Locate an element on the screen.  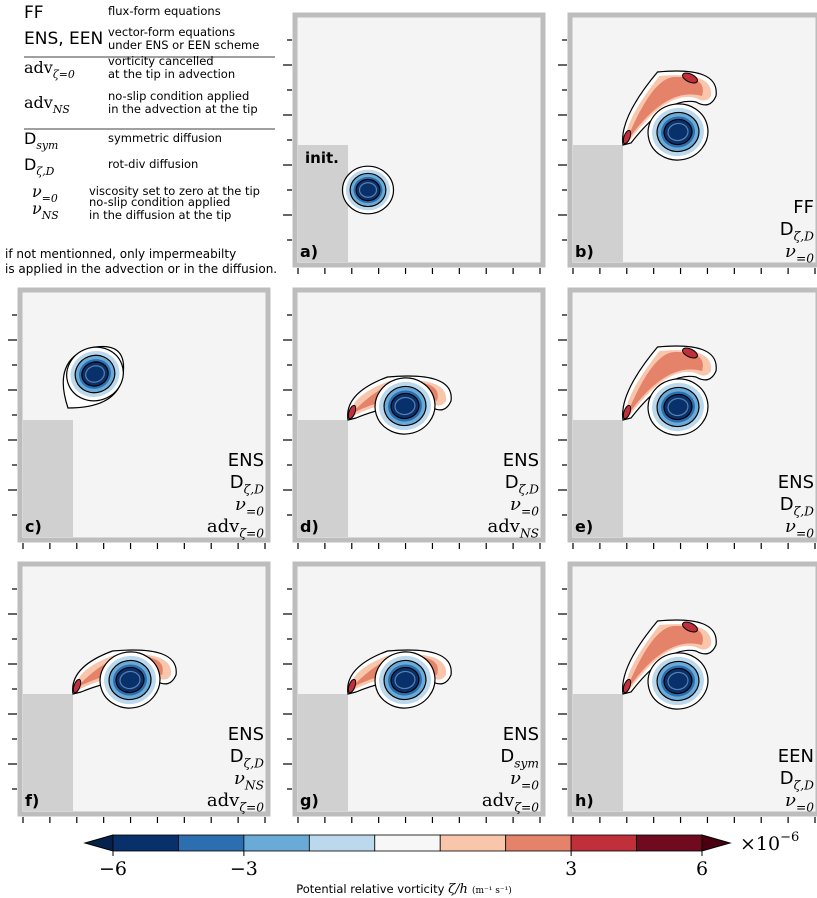
legend-key: FF is located at coordinates (34, 13).